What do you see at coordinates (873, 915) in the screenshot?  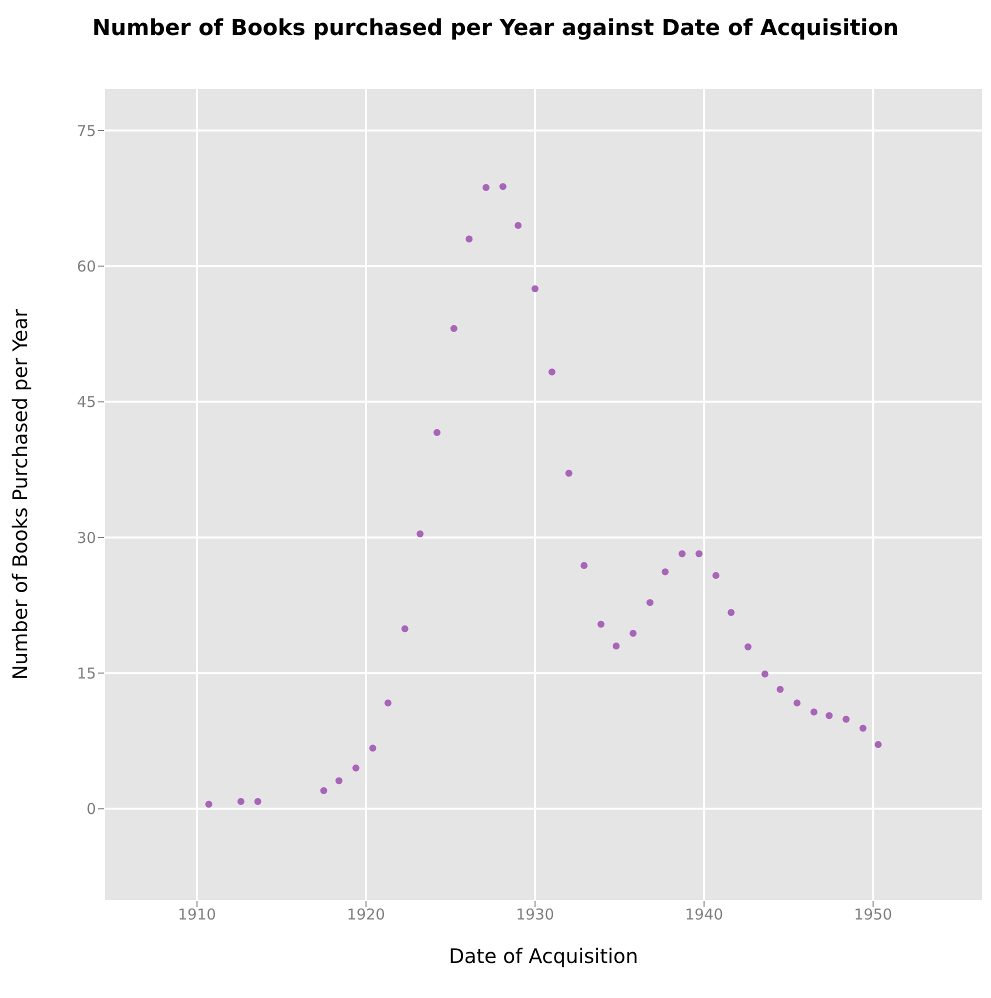 I see `x-tick-label: 1950` at bounding box center [873, 915].